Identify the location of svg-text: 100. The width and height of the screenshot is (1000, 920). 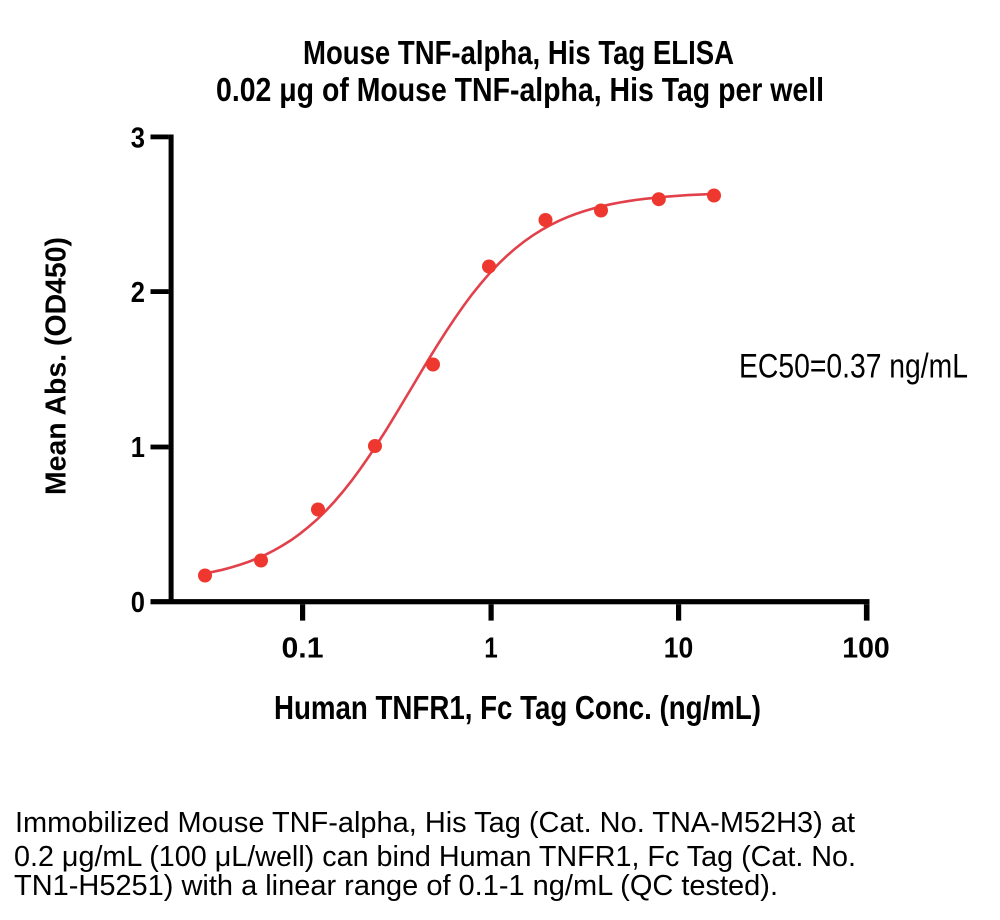
(866, 649).